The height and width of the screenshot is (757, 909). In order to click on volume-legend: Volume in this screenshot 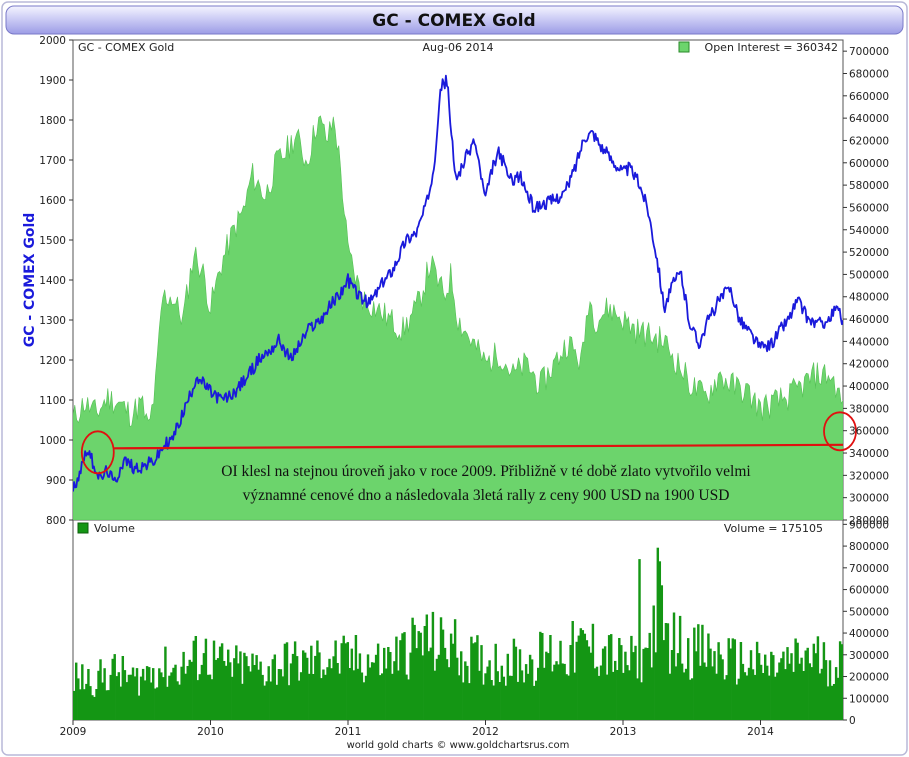, I will do `click(114, 528)`.